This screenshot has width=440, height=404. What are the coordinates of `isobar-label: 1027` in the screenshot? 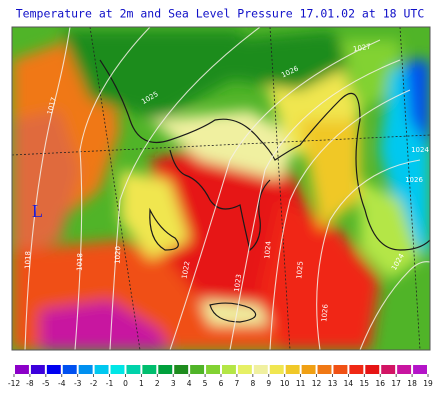 It's located at (362, 48).